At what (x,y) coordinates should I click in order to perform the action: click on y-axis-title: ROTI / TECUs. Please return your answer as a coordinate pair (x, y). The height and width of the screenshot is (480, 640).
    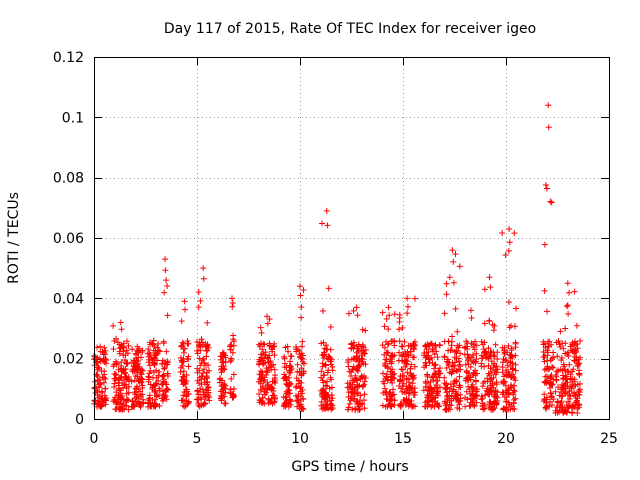
    Looking at the image, I should click on (14, 238).